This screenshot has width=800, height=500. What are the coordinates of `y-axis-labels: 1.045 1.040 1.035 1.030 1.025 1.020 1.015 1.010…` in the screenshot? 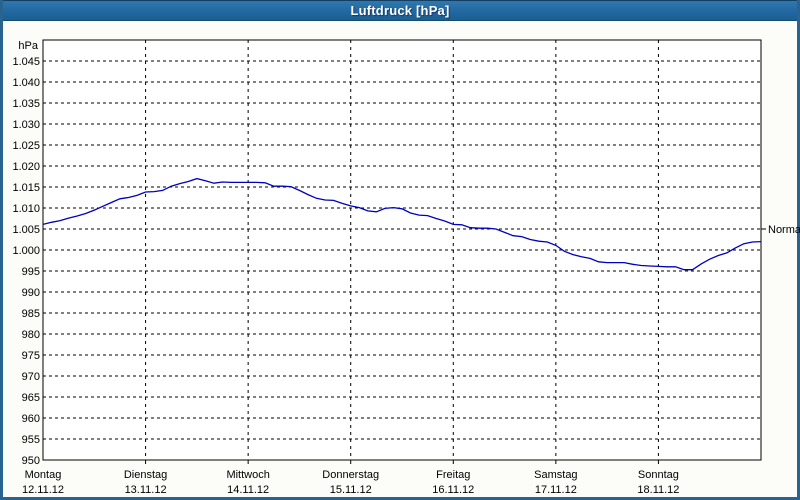 It's located at (26, 261).